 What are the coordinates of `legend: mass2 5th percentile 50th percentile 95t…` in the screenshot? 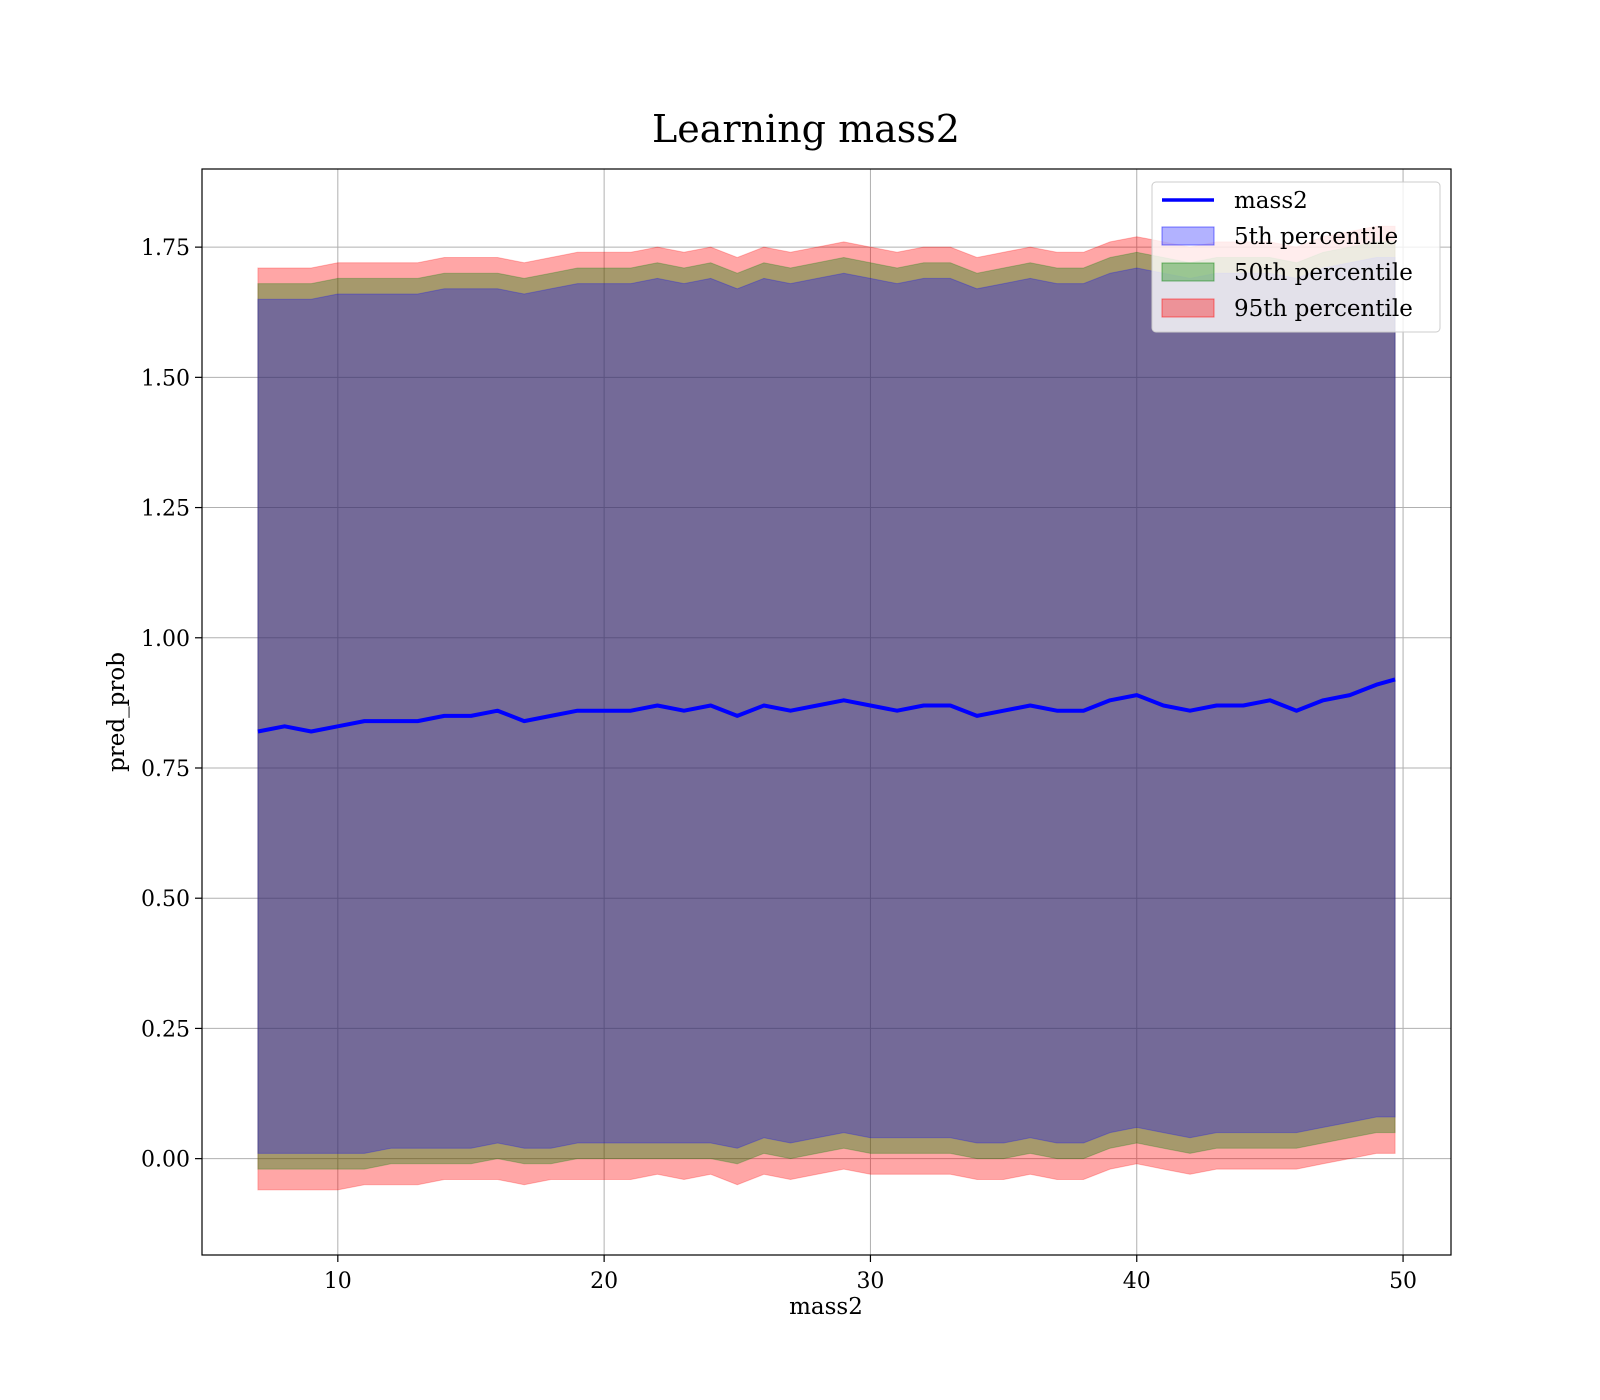 It's located at (1296, 257).